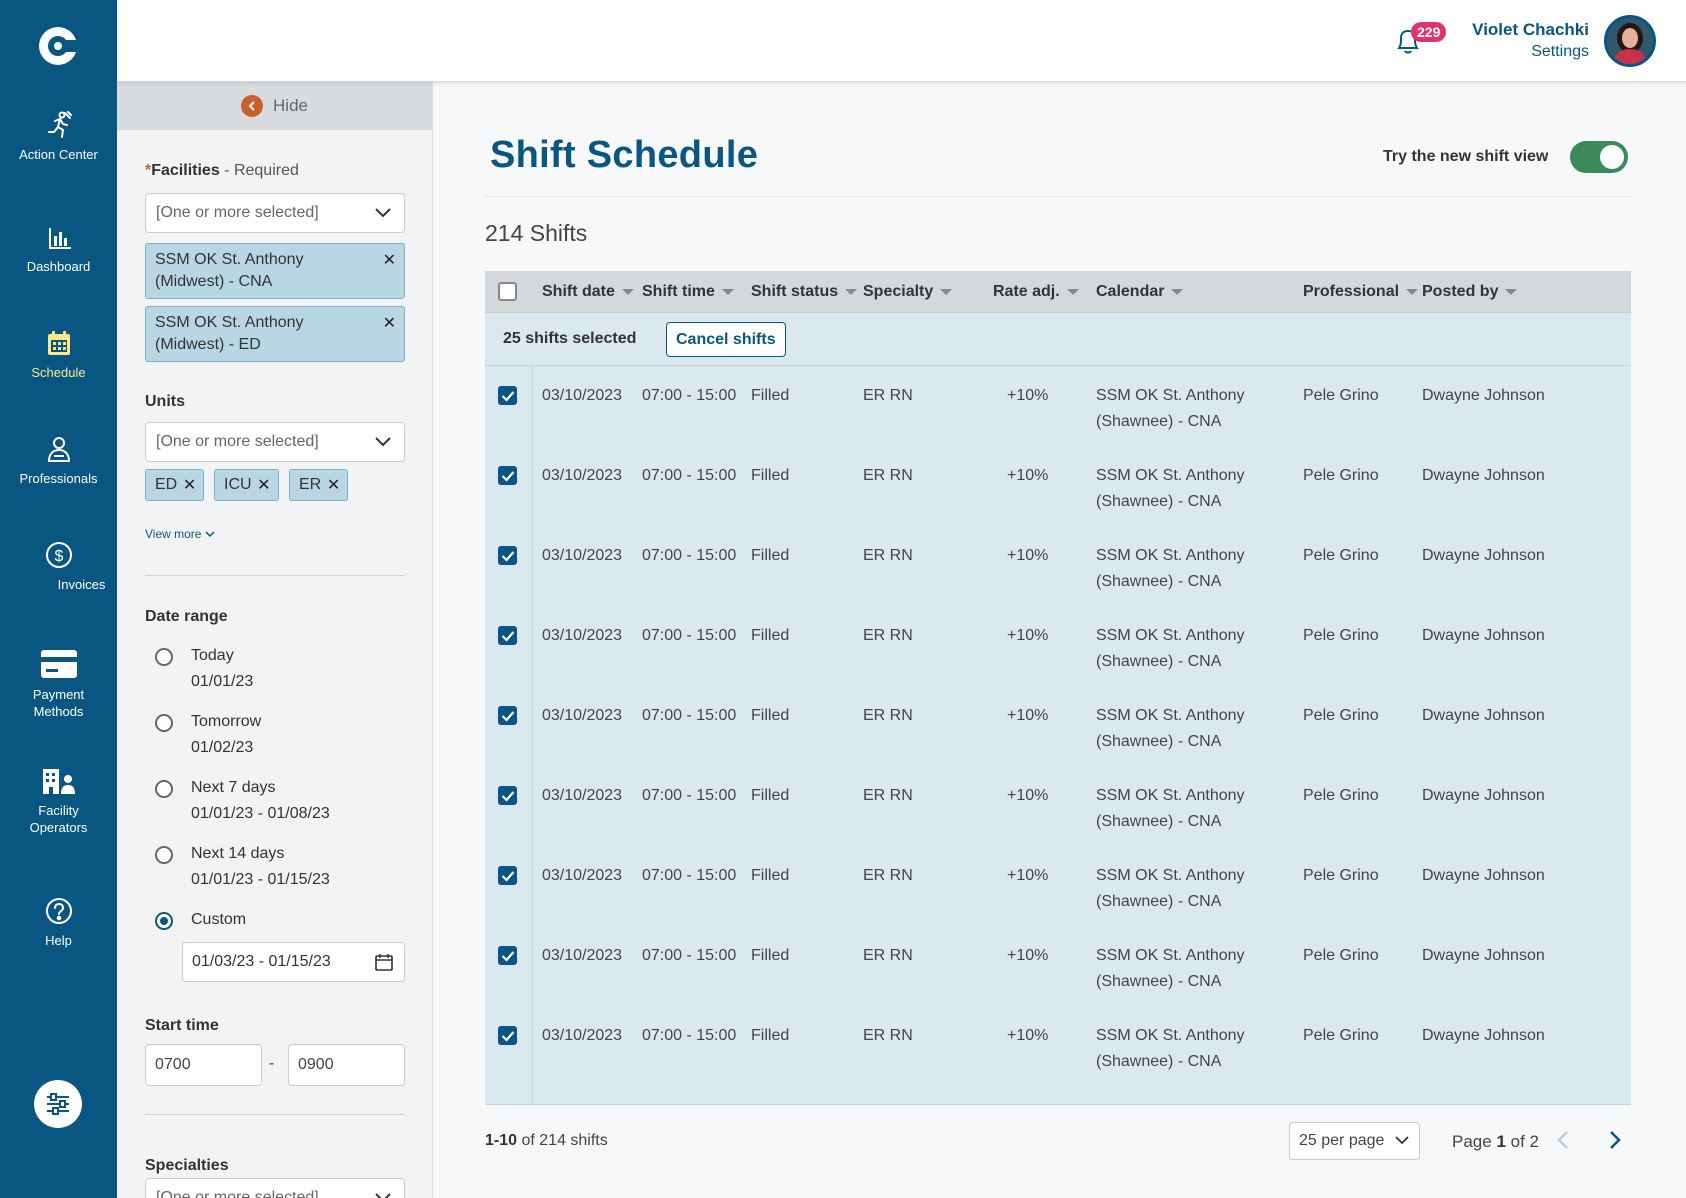  Describe the element at coordinates (59, 124) in the screenshot. I see `running-person-icon` at that location.